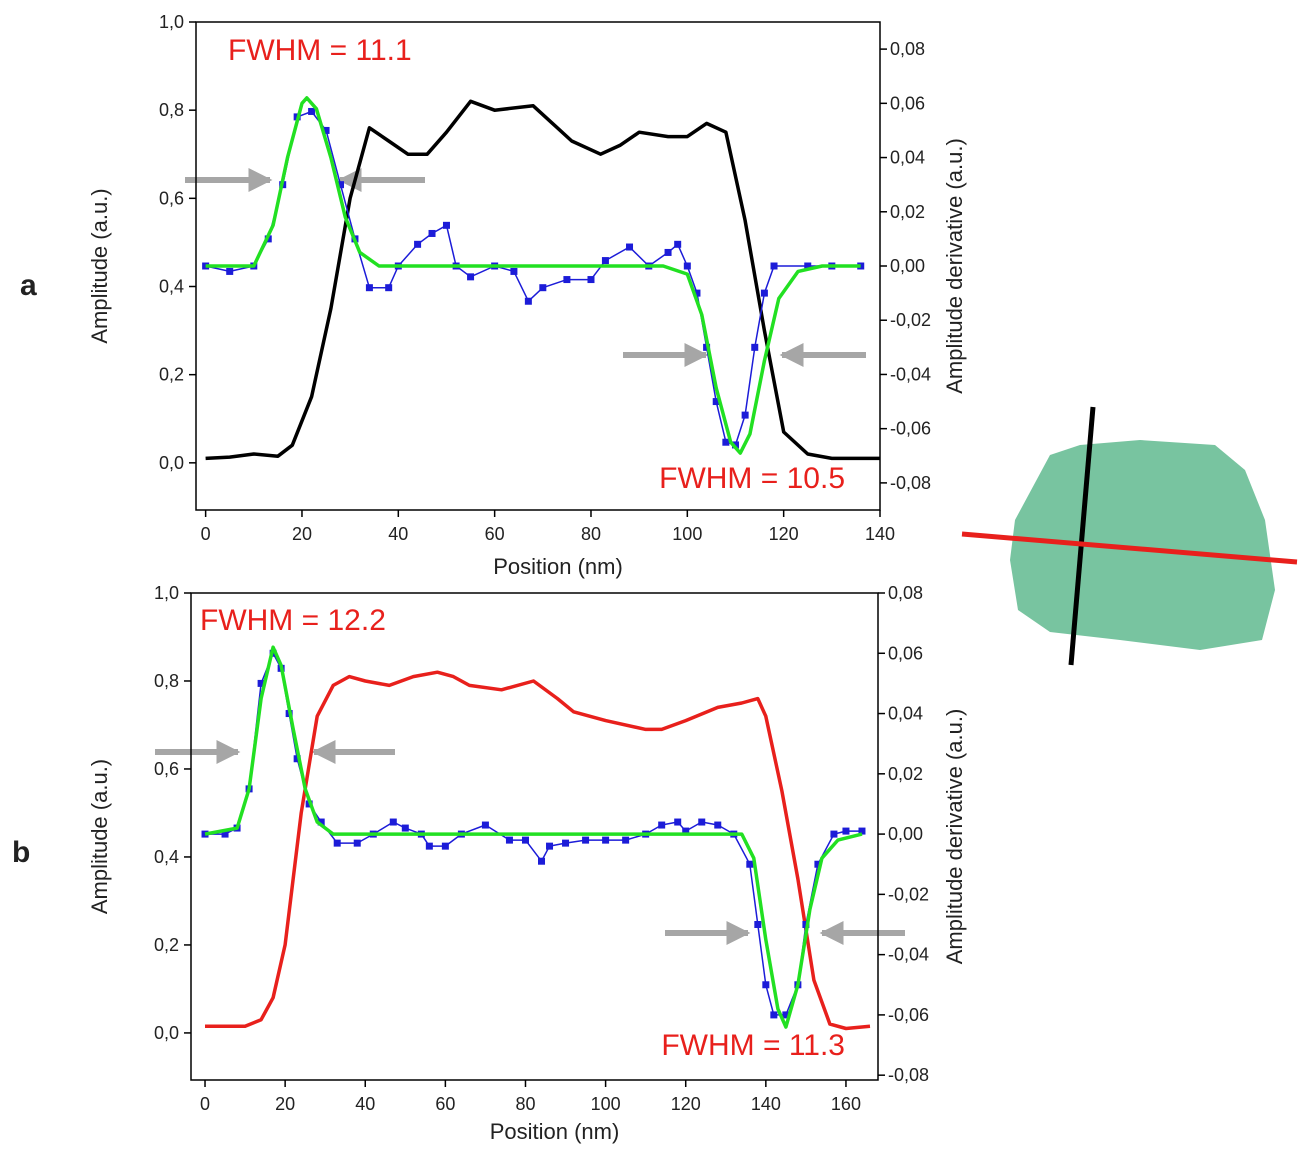 The width and height of the screenshot is (1307, 1161). I want to click on derivative-line, so click(533, 278).